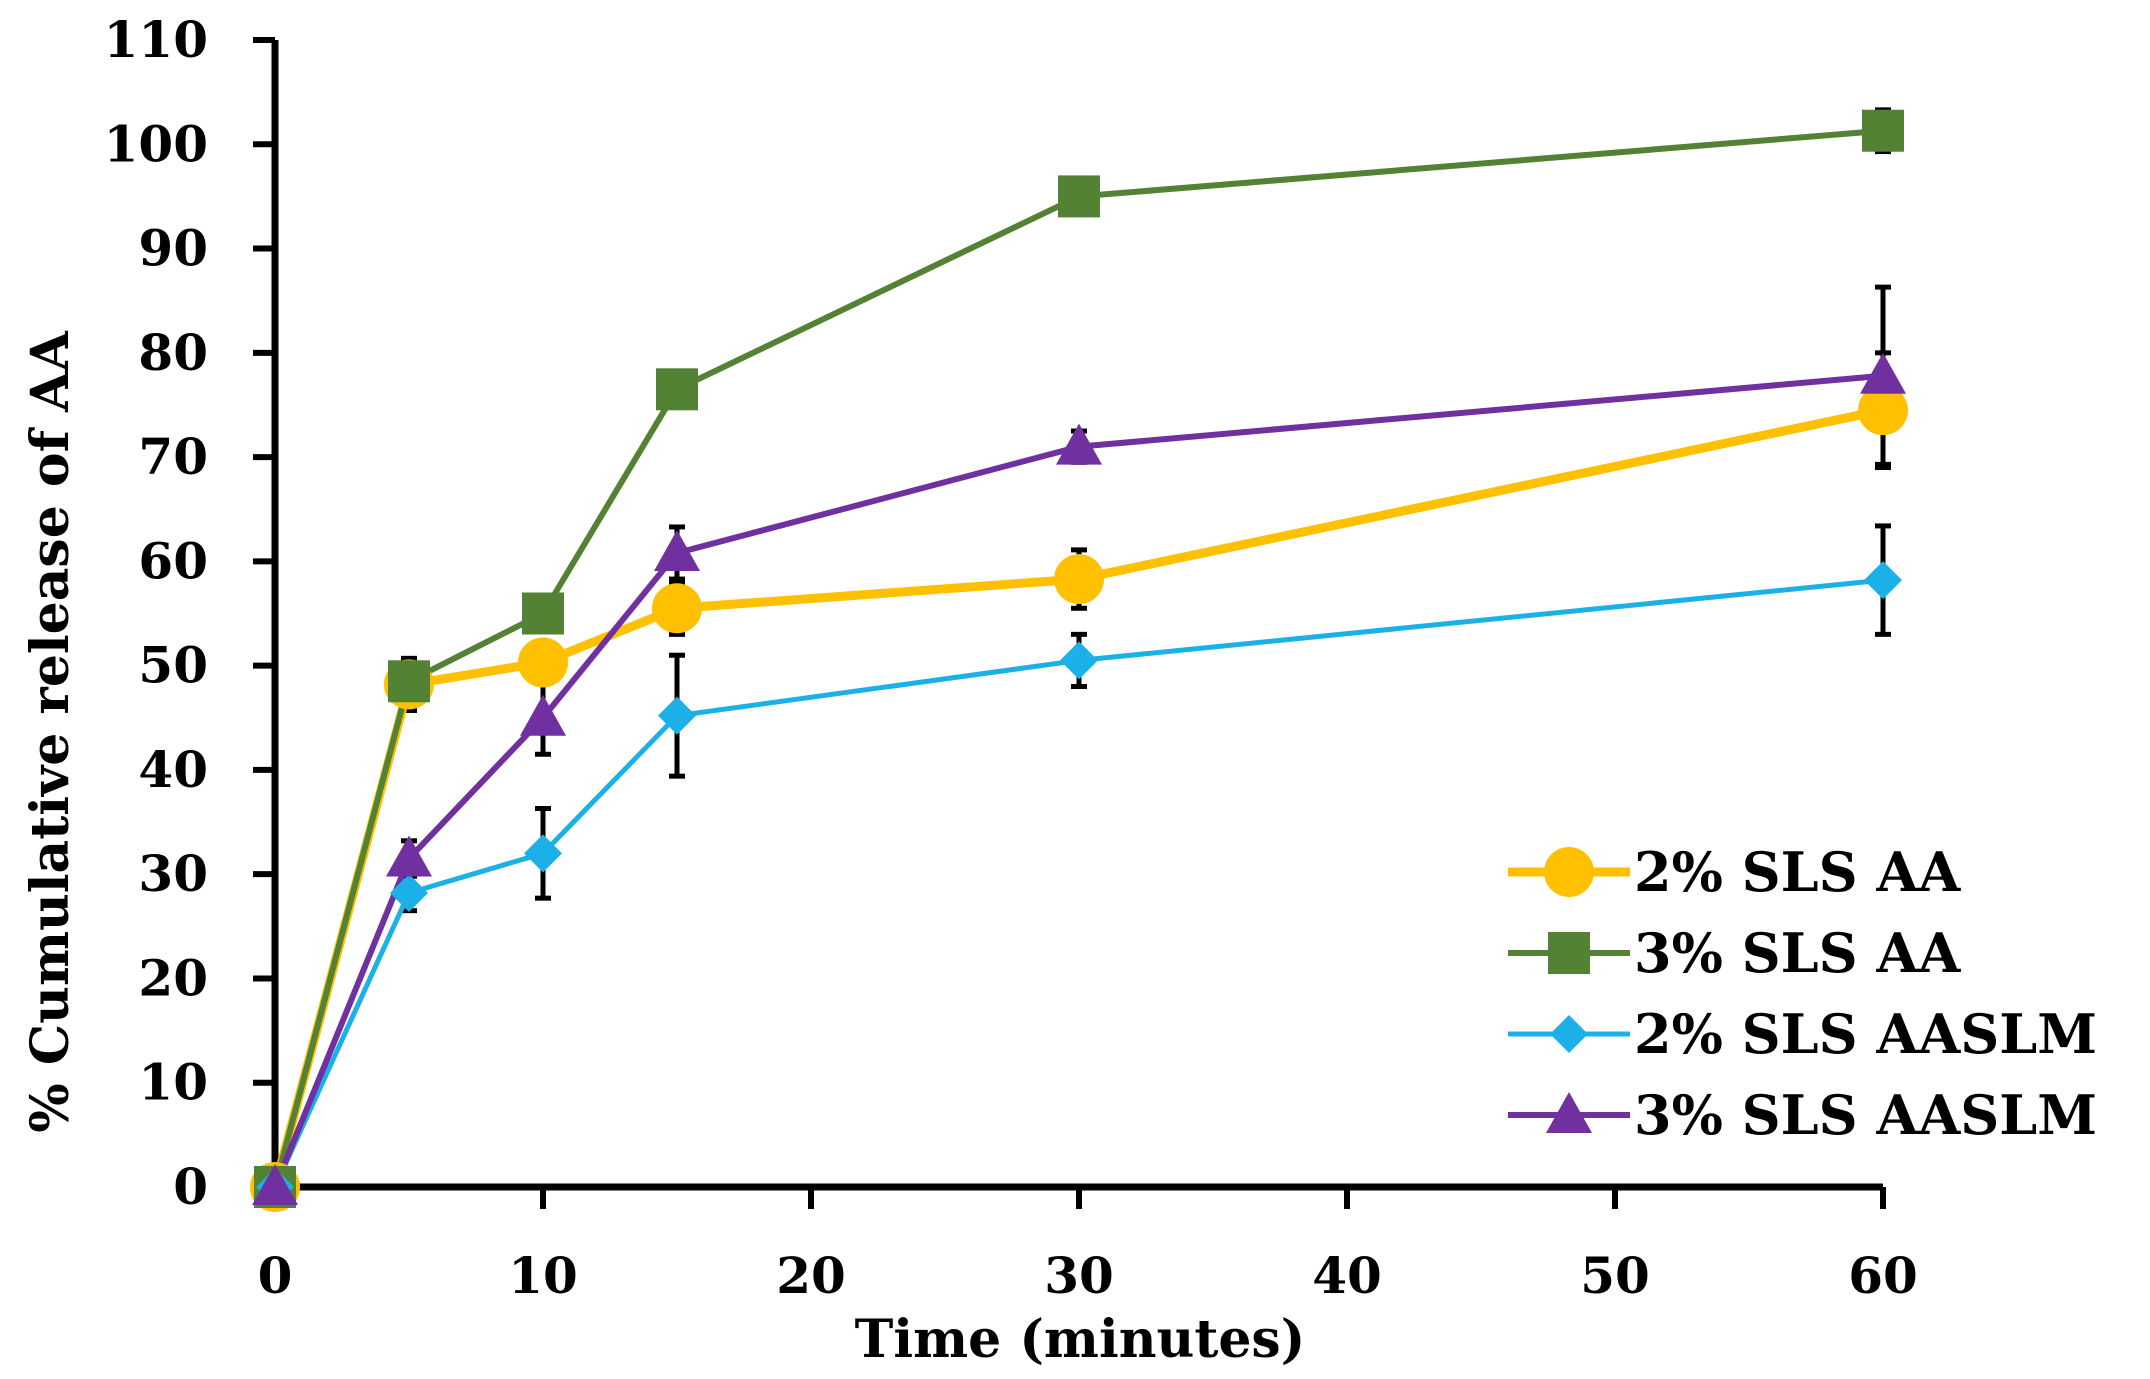 This screenshot has width=2150, height=1379. I want to click on y-tick-label: 30, so click(173, 873).